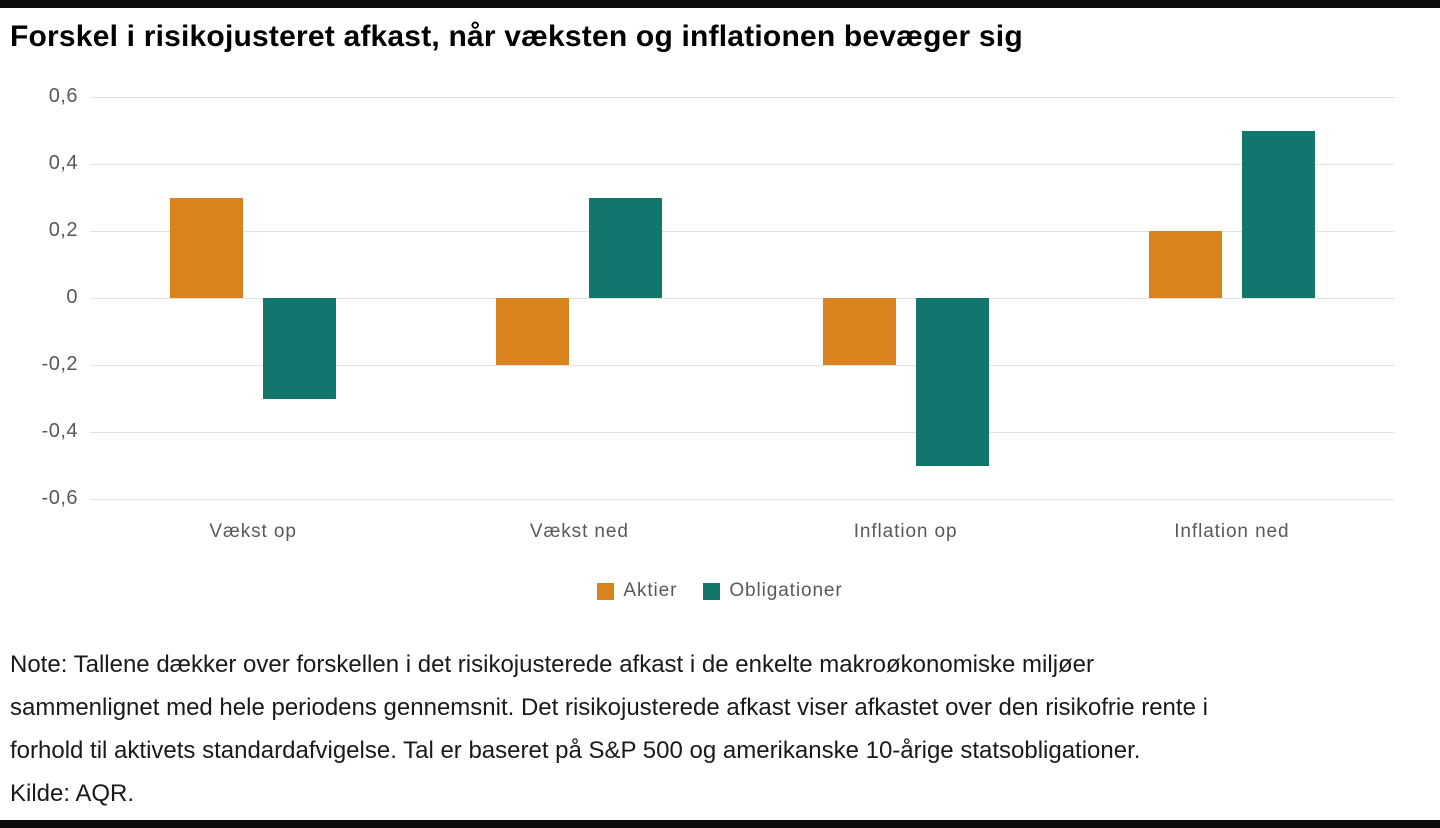  Describe the element at coordinates (63, 230) in the screenshot. I see `y-tick-label: 0,2` at that location.